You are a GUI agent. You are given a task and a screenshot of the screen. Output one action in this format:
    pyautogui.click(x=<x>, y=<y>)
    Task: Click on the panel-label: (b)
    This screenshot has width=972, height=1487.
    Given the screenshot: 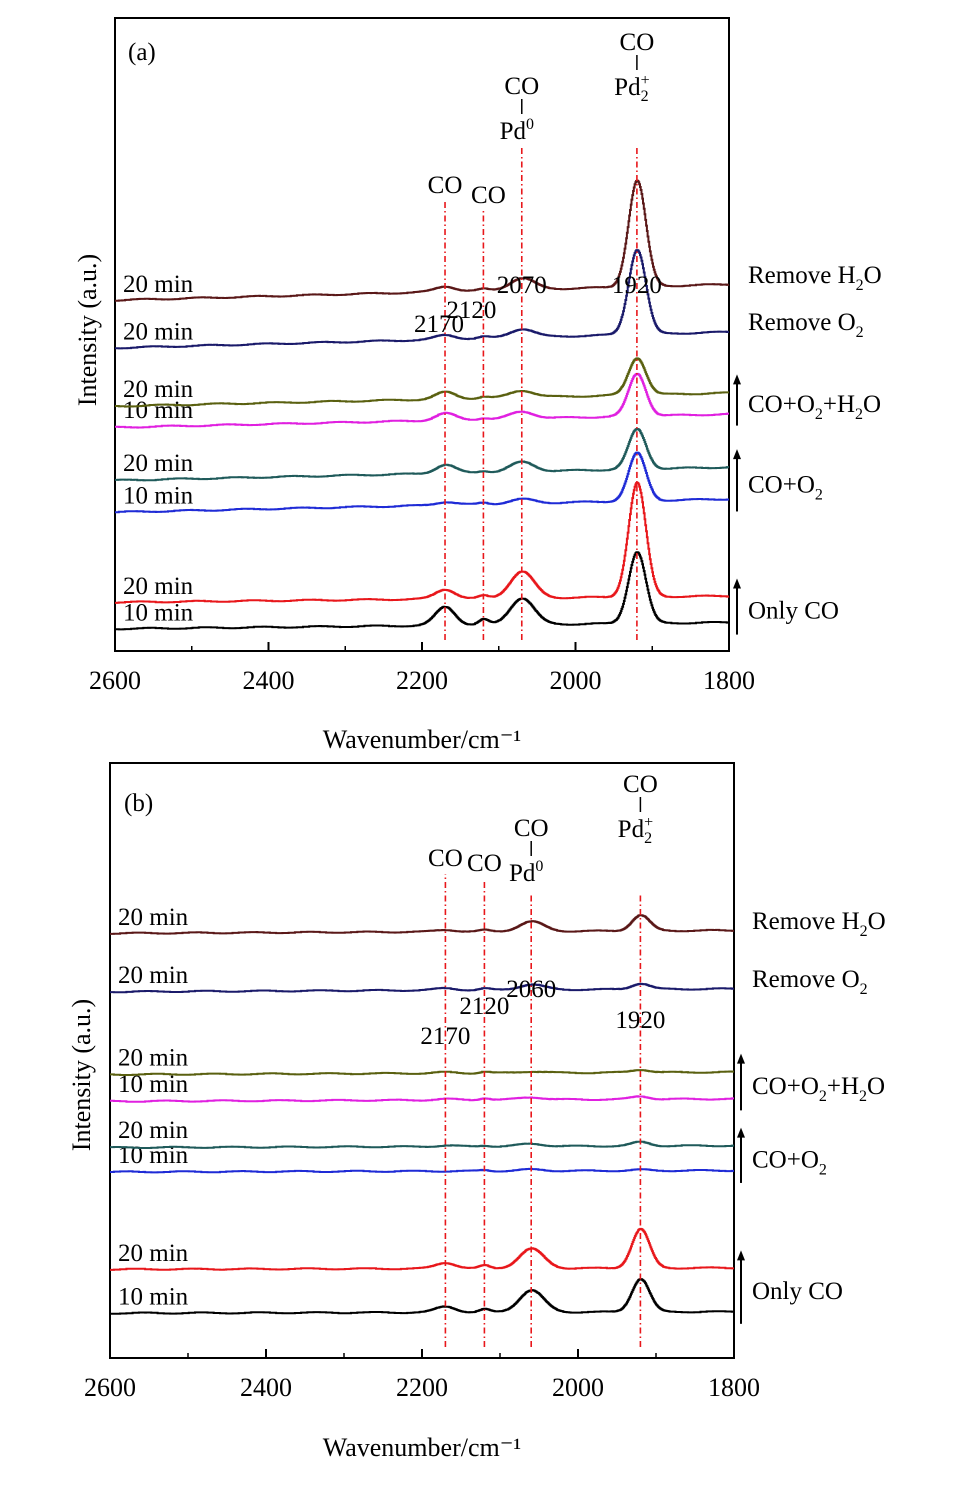 What is the action you would take?
    pyautogui.click(x=138, y=803)
    